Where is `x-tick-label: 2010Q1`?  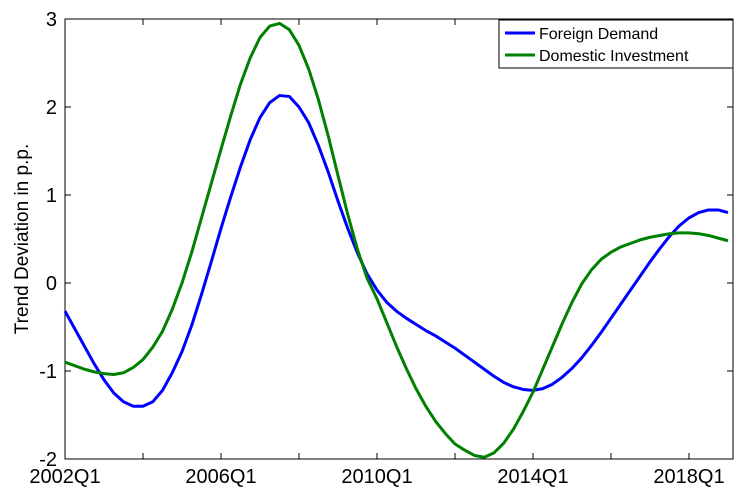
x-tick-label: 2010Q1 is located at coordinates (376, 477).